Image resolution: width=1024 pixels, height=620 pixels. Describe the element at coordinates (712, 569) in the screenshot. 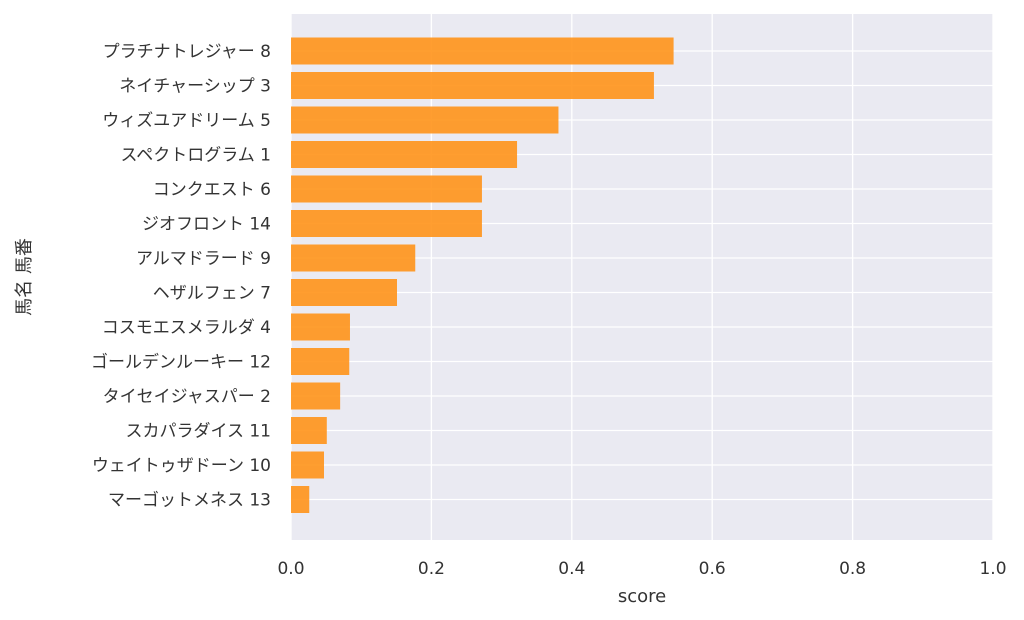

I see `x-tick-label: 0.6` at that location.